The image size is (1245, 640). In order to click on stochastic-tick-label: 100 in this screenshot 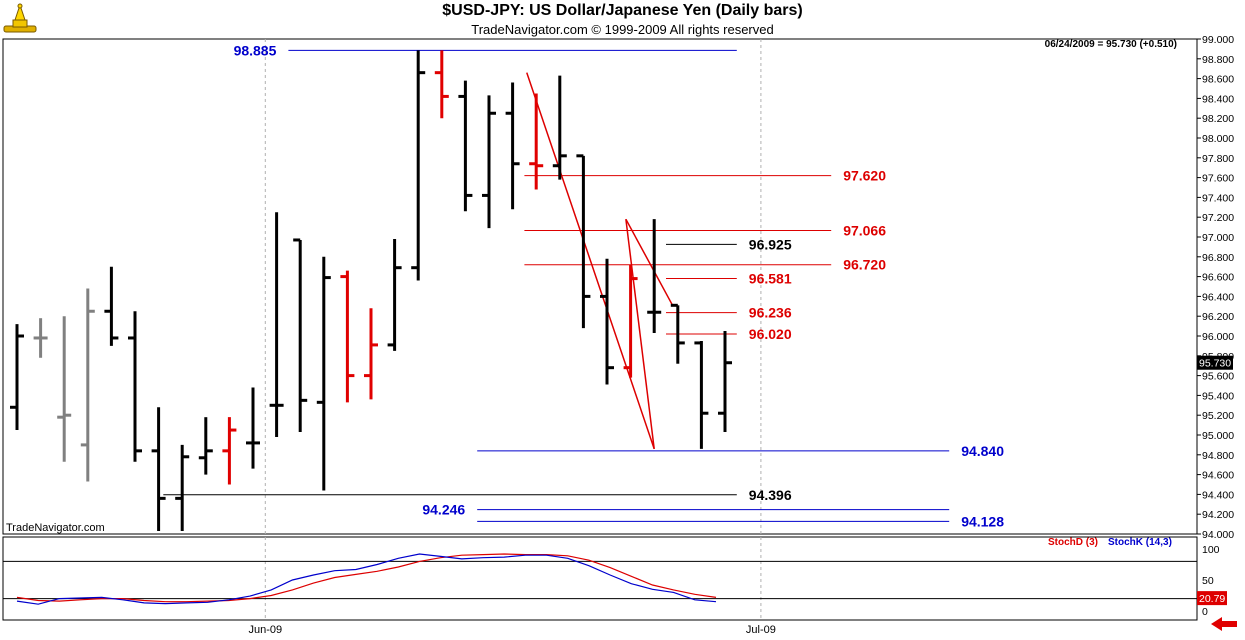, I will do `click(1211, 550)`.